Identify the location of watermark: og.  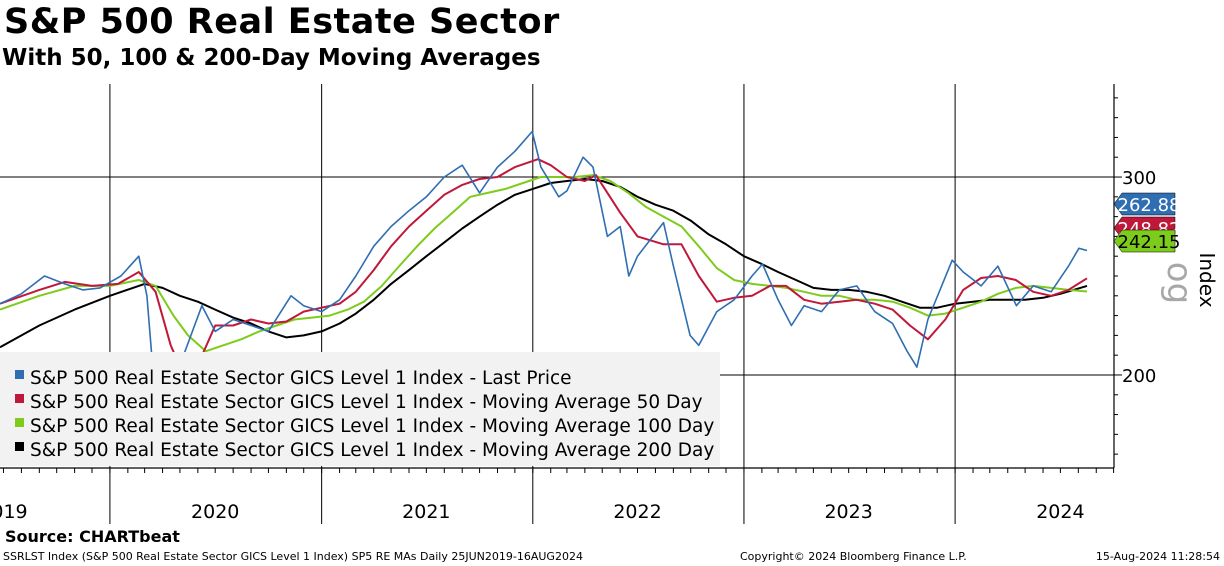
(1179, 283).